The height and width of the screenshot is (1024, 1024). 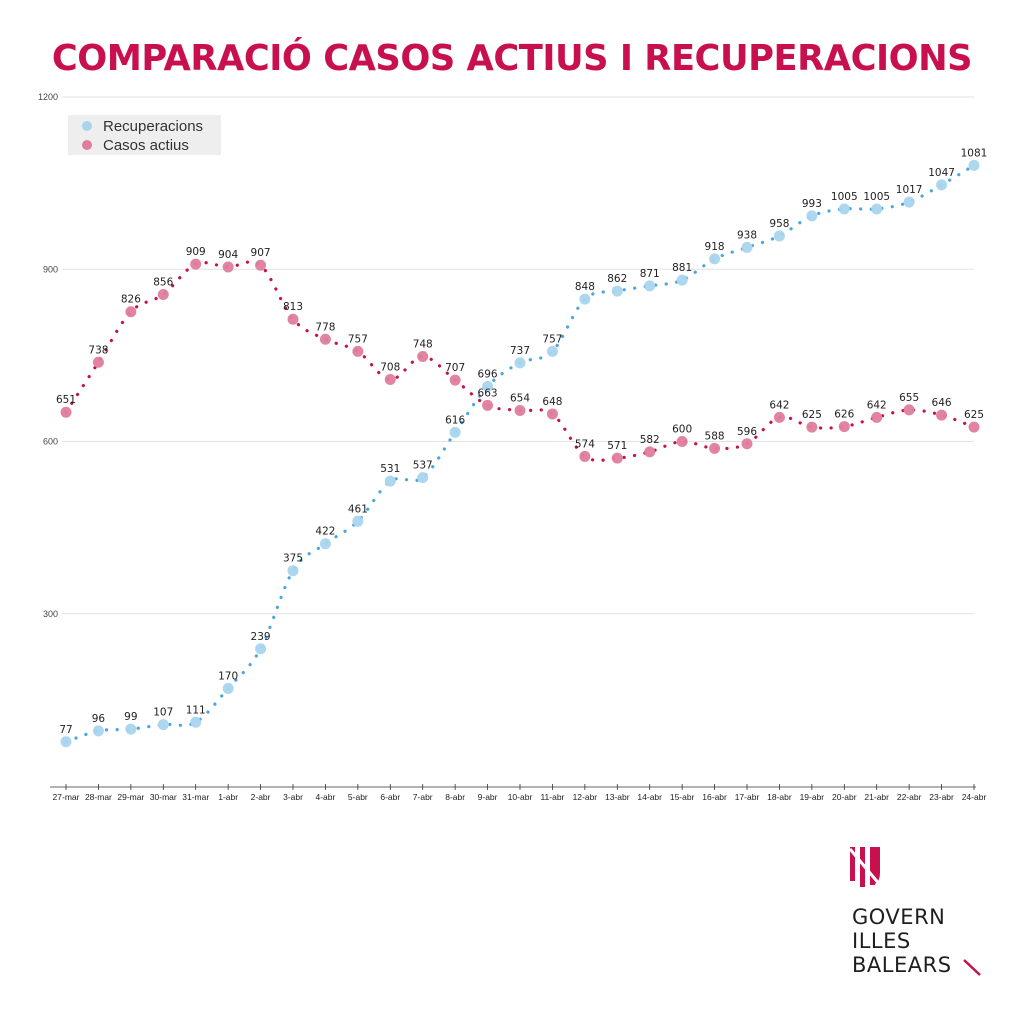 I want to click on data-label-casos-actius: 588, so click(x=715, y=436).